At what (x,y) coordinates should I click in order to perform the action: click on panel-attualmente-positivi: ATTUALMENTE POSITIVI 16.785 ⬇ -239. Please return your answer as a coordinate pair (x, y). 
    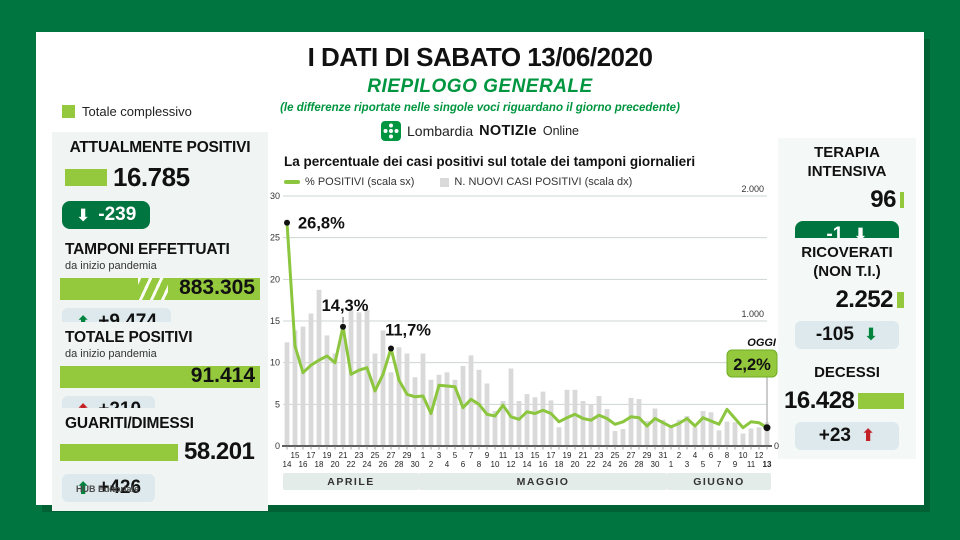
    Looking at the image, I should click on (160, 185).